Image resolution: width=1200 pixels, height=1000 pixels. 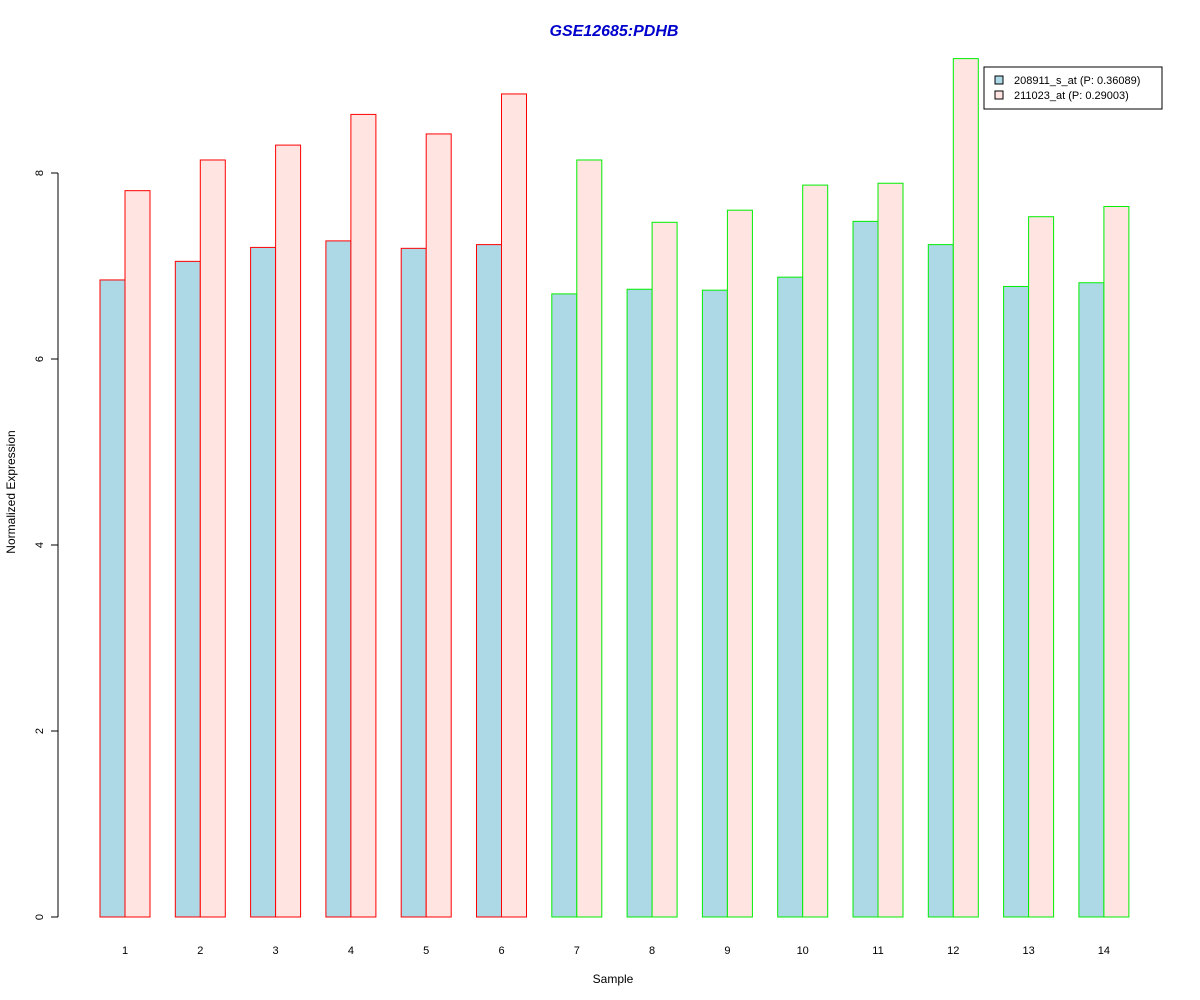 I want to click on x-tick-label: 14, so click(x=1104, y=951).